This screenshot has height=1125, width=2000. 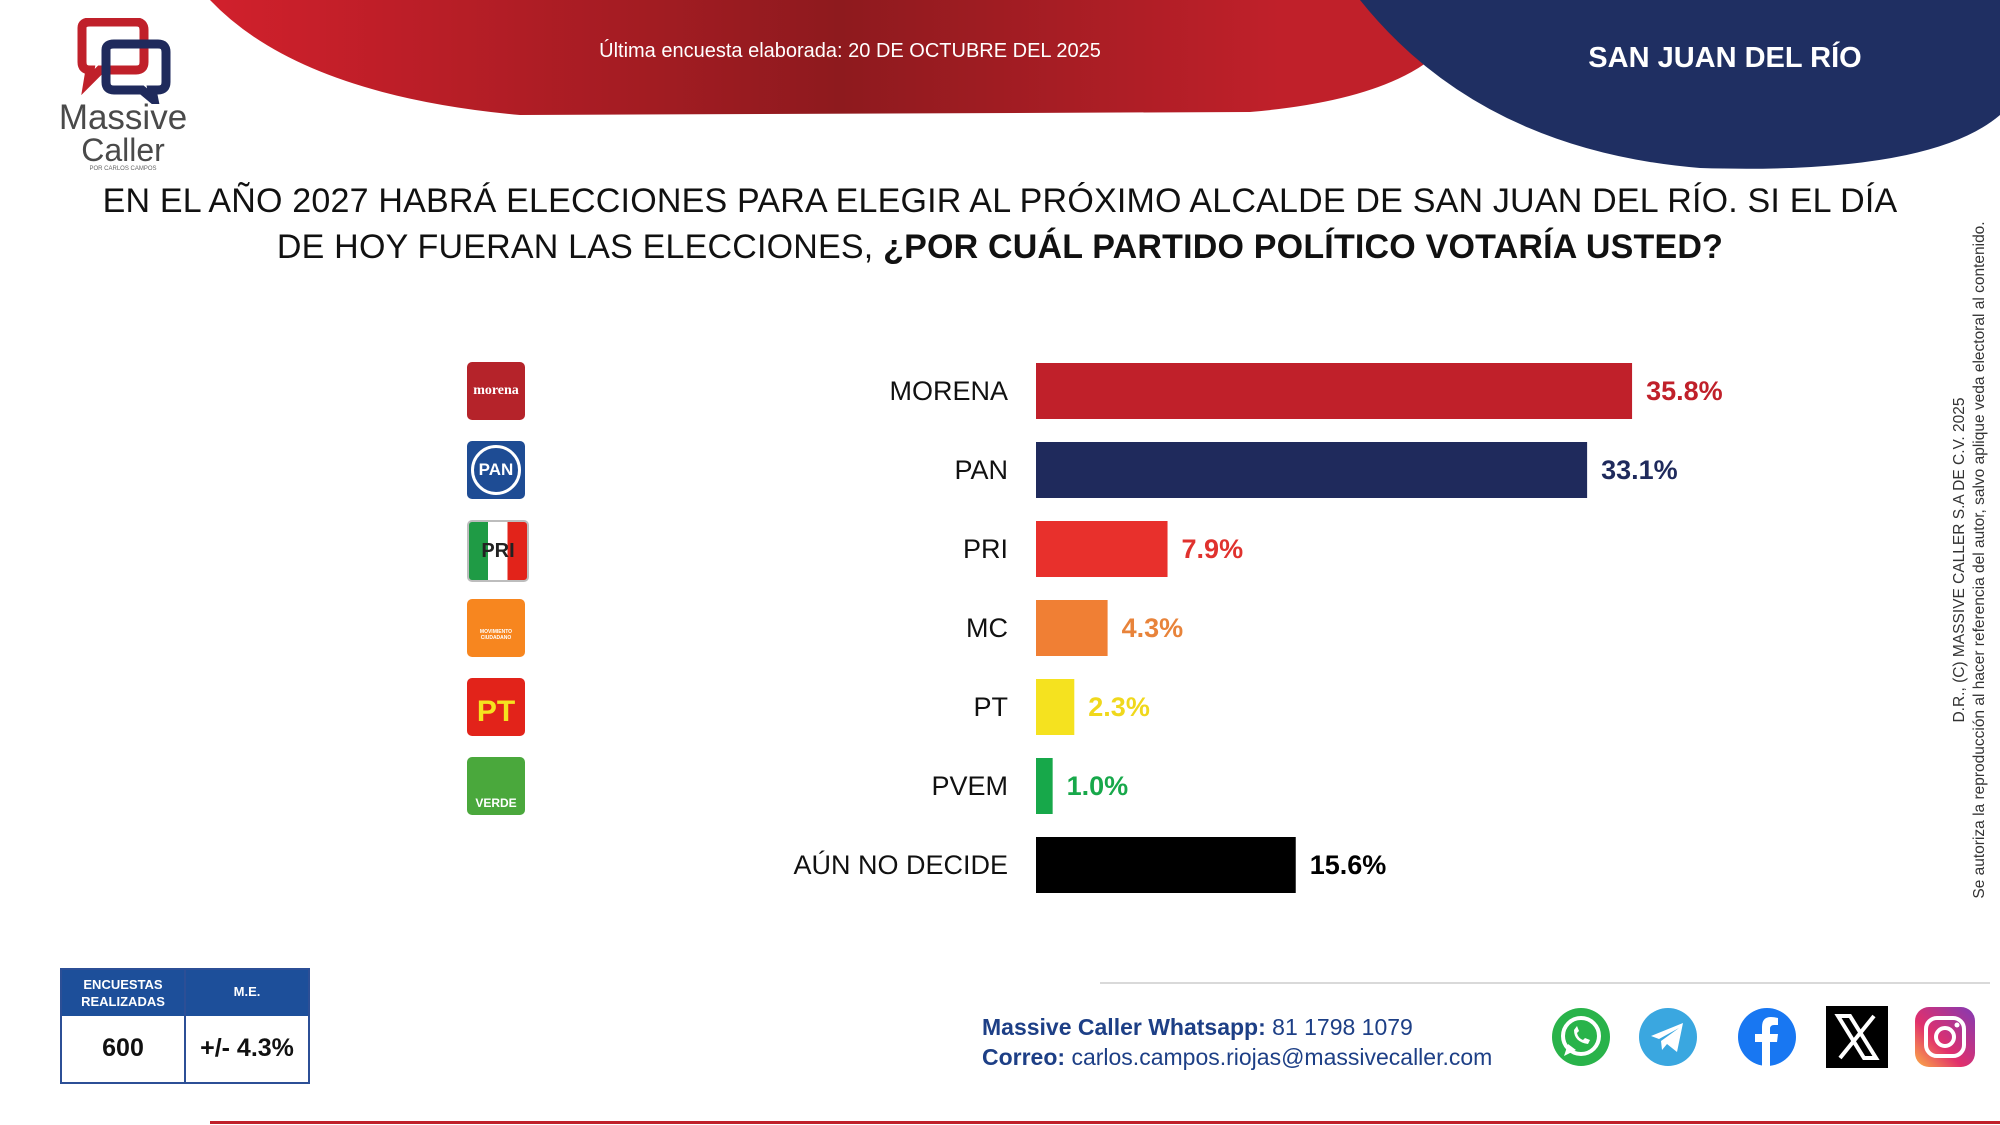 I want to click on value-label: 7.9%, so click(x=1213, y=549).